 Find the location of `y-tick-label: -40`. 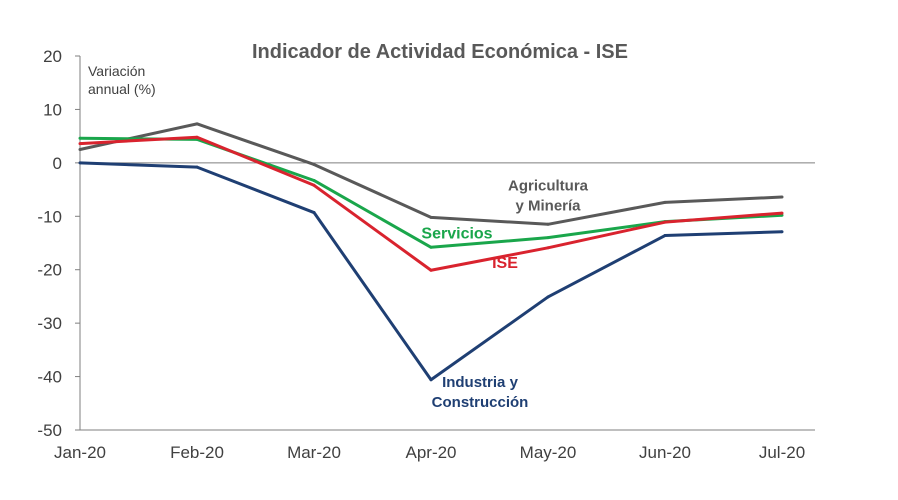

y-tick-label: -40 is located at coordinates (49, 377).